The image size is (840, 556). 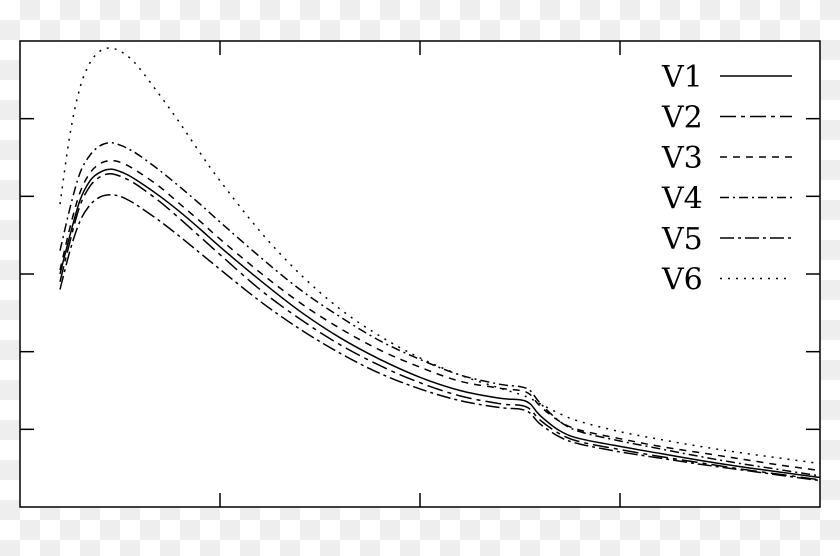 What do you see at coordinates (682, 77) in the screenshot?
I see `legend-label-v1: V1` at bounding box center [682, 77].